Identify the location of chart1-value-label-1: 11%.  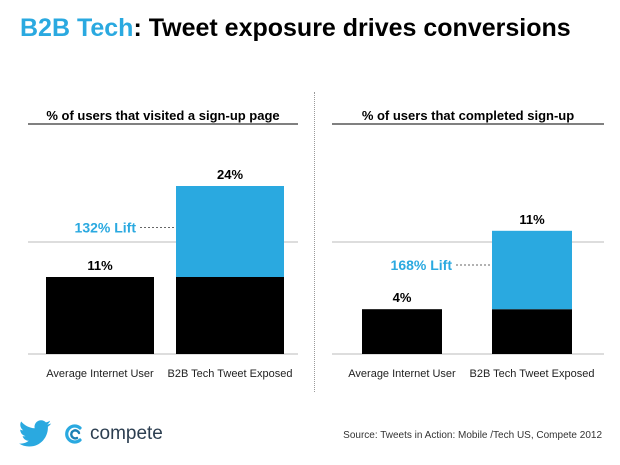
(100, 265).